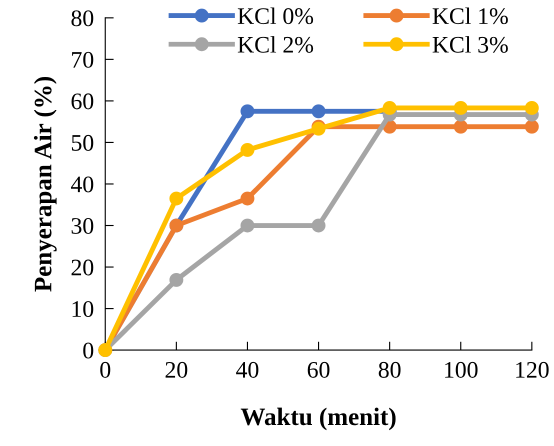  What do you see at coordinates (83, 101) in the screenshot?
I see `y-tick-label: 60` at bounding box center [83, 101].